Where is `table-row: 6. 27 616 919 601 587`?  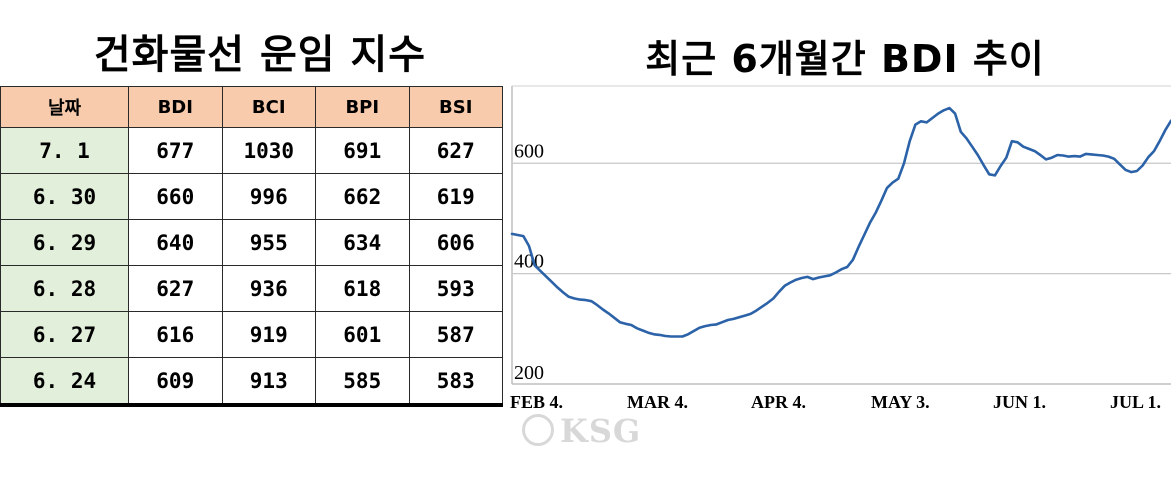
table-row: 6. 27 616 919 601 587 is located at coordinates (251, 334).